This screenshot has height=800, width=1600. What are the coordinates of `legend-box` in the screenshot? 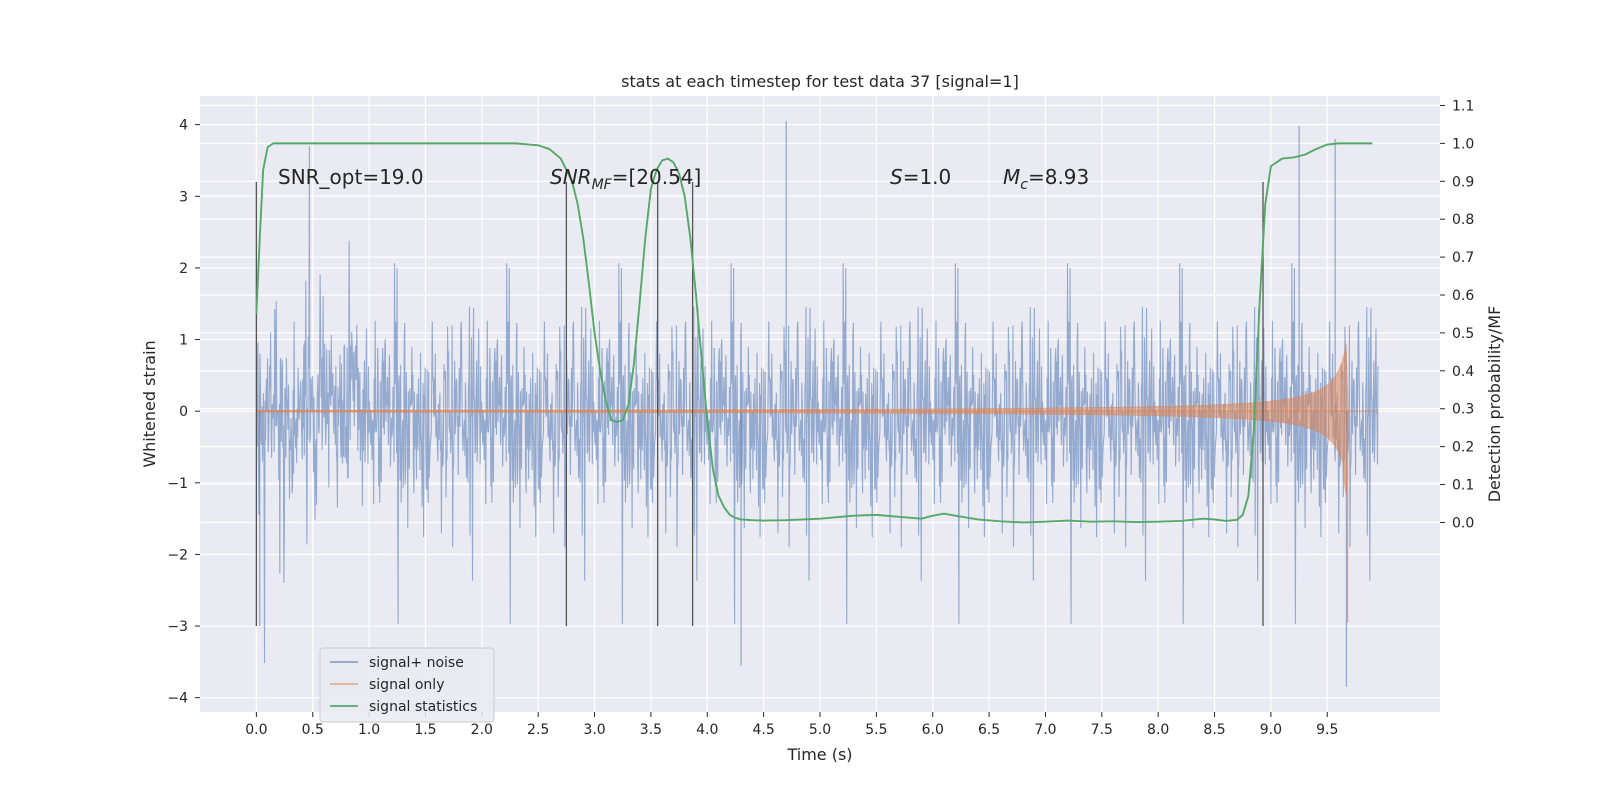 It's located at (407, 685).